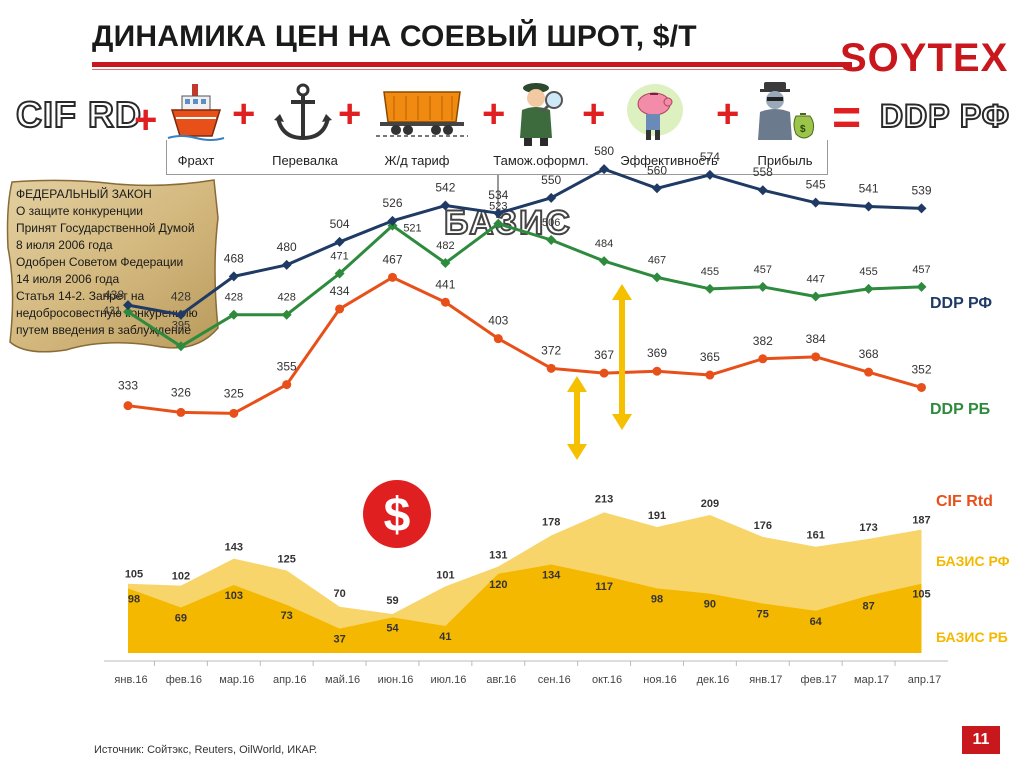  What do you see at coordinates (869, 188) in the screenshot?
I see `data-label-ddp-рф: 541` at bounding box center [869, 188].